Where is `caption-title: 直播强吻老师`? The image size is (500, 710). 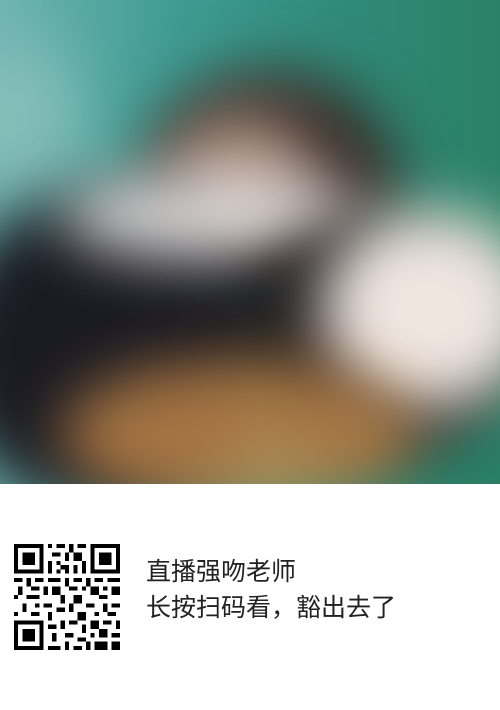 caption-title: 直播强吻老师 is located at coordinates (221, 571).